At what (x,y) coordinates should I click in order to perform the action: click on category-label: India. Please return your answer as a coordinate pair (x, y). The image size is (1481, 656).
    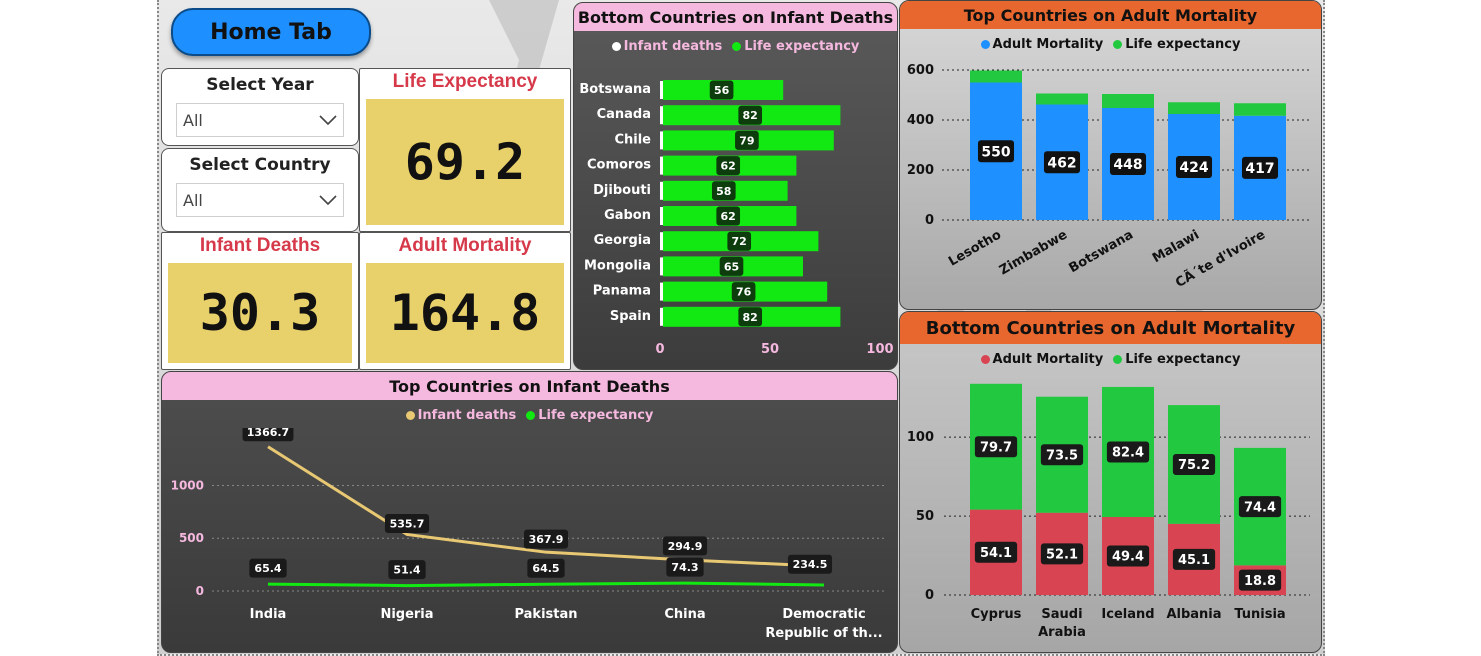
    Looking at the image, I should click on (268, 614).